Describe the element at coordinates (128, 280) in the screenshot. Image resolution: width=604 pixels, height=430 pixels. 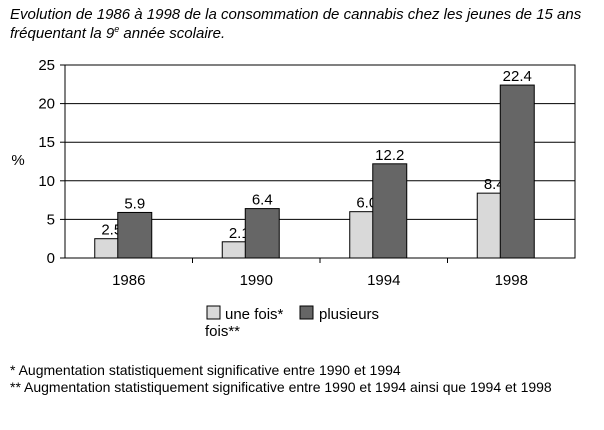
I see `x-tick-label: 1986` at that location.